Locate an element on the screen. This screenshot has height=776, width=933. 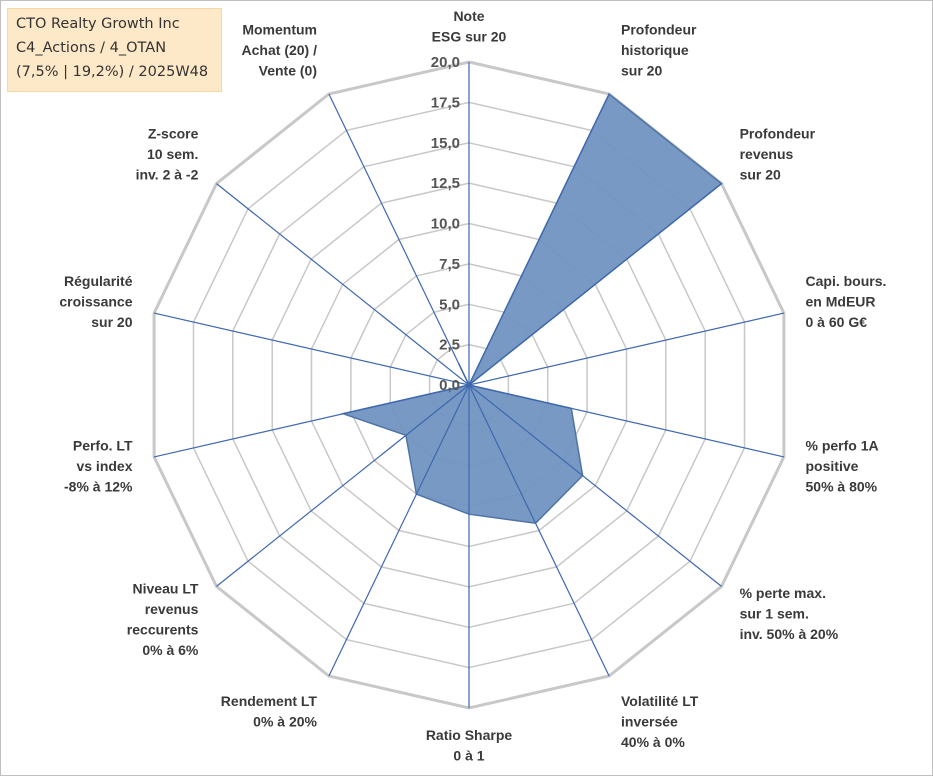
axis-label-line: Vente (0) is located at coordinates (288, 70).